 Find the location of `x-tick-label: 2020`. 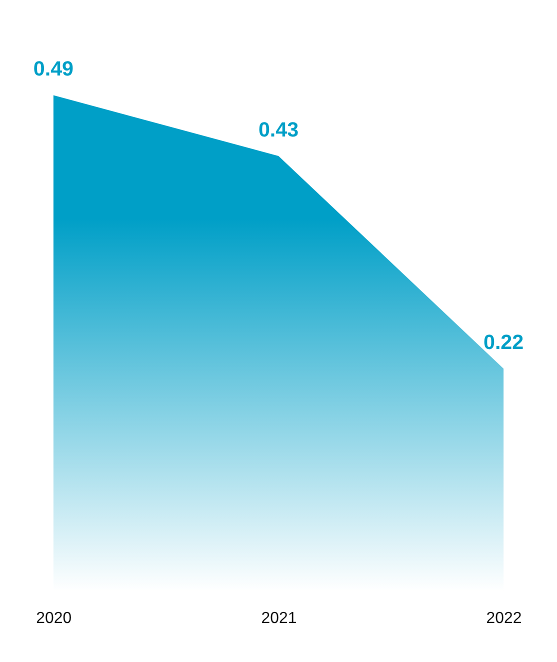

x-tick-label: 2020 is located at coordinates (54, 618).